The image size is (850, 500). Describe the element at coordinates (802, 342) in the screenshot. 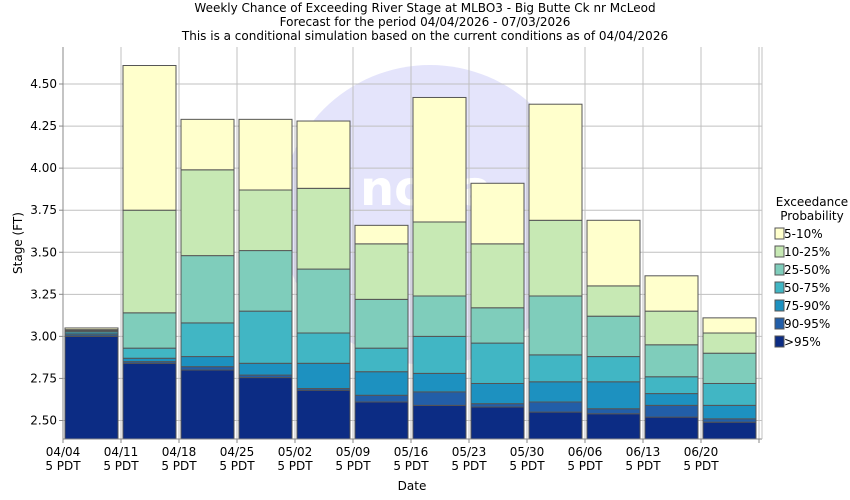

I see `legend-label: >95%` at that location.